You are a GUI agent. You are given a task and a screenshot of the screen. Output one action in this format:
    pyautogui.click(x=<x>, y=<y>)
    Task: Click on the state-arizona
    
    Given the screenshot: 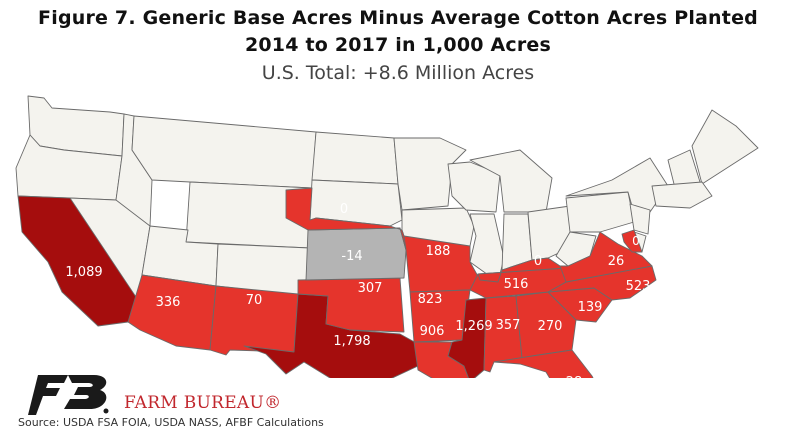 What is the action you would take?
    pyautogui.click(x=172, y=312)
    